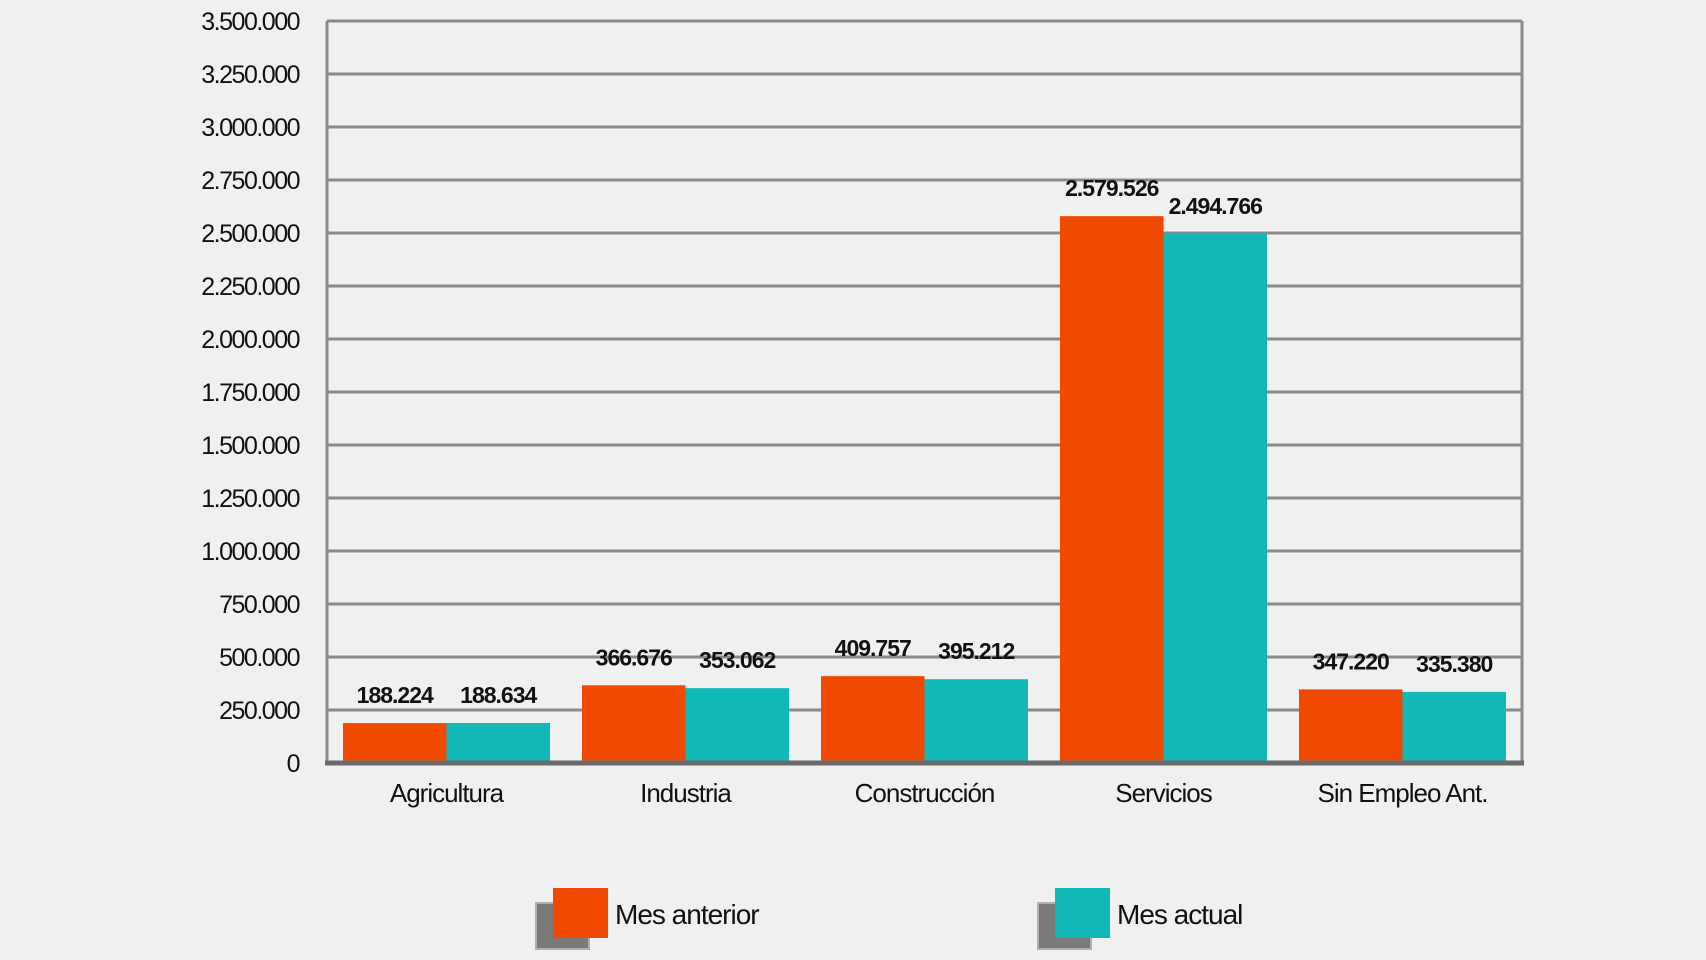  What do you see at coordinates (250, 75) in the screenshot?
I see `y-tick-label: 3.250.000` at bounding box center [250, 75].